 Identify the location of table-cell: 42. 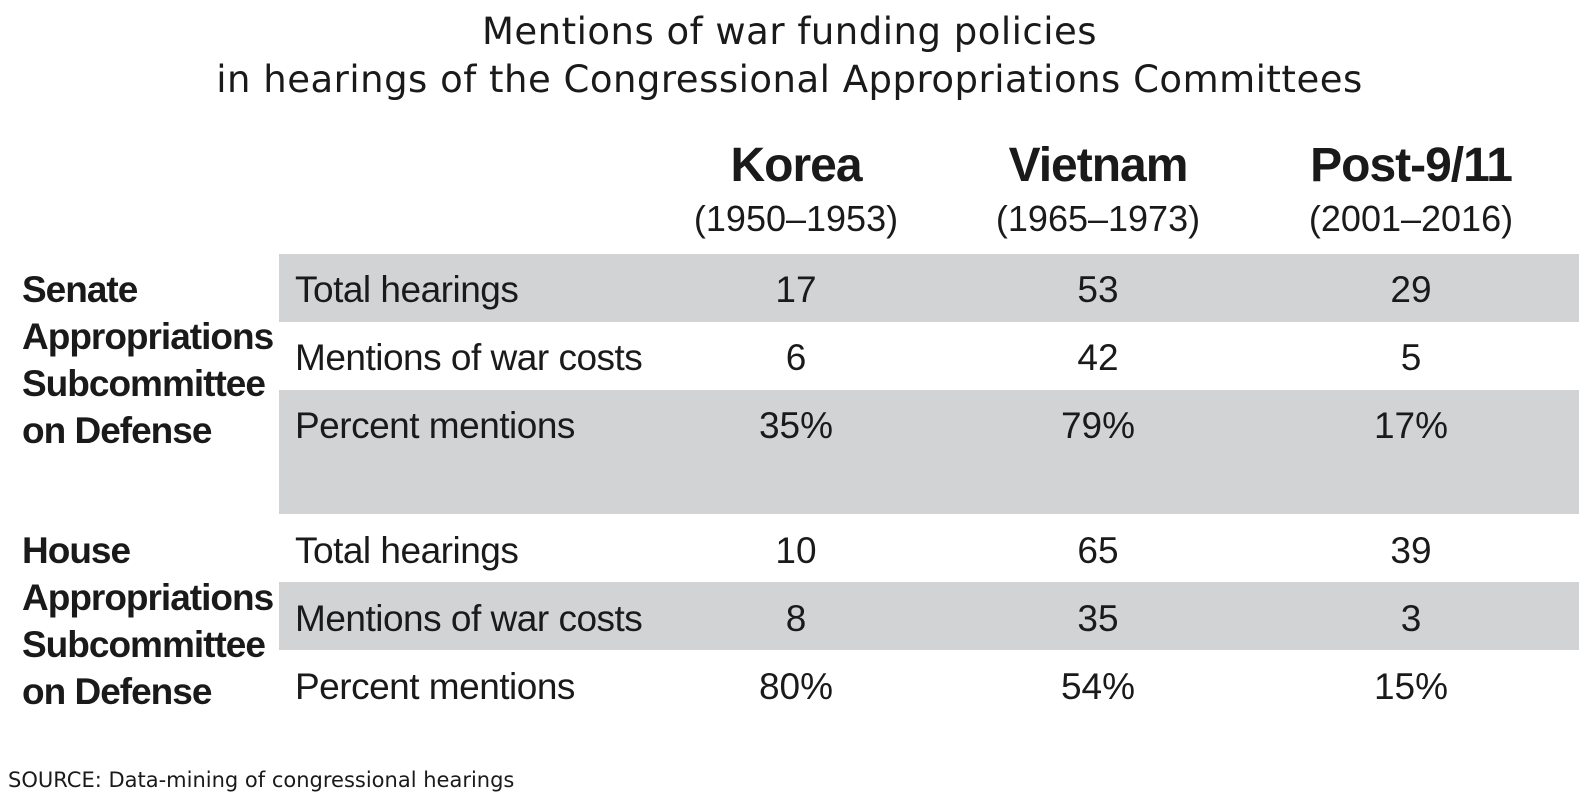
(1098, 357).